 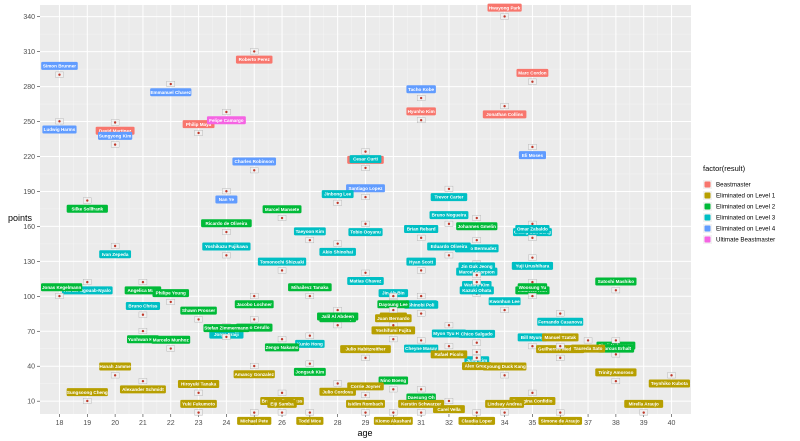 What do you see at coordinates (532, 233) in the screenshot?
I see `data-point: Omar Zabaldo` at bounding box center [532, 233].